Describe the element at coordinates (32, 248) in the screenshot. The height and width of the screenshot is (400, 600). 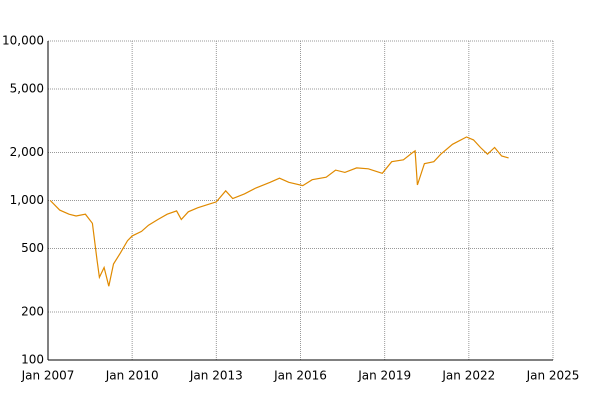
I see `y-tick-label: 500` at that location.